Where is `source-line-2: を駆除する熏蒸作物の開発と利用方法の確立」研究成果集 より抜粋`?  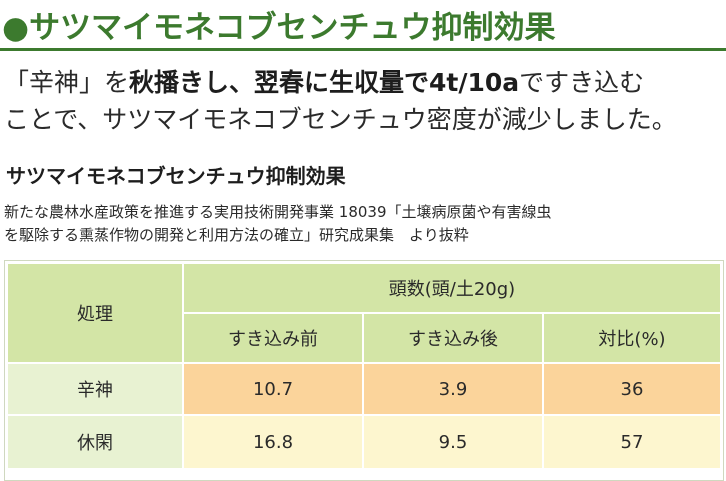
source-line-2: を駆除する熏蒸作物の開発と利用方法の確立」研究成果集 より抜粋 is located at coordinates (236, 235).